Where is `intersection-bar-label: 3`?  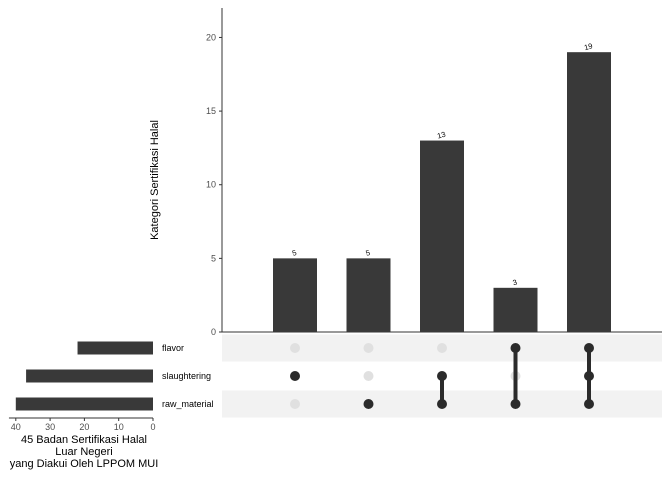 intersection-bar-label: 3 is located at coordinates (515, 283).